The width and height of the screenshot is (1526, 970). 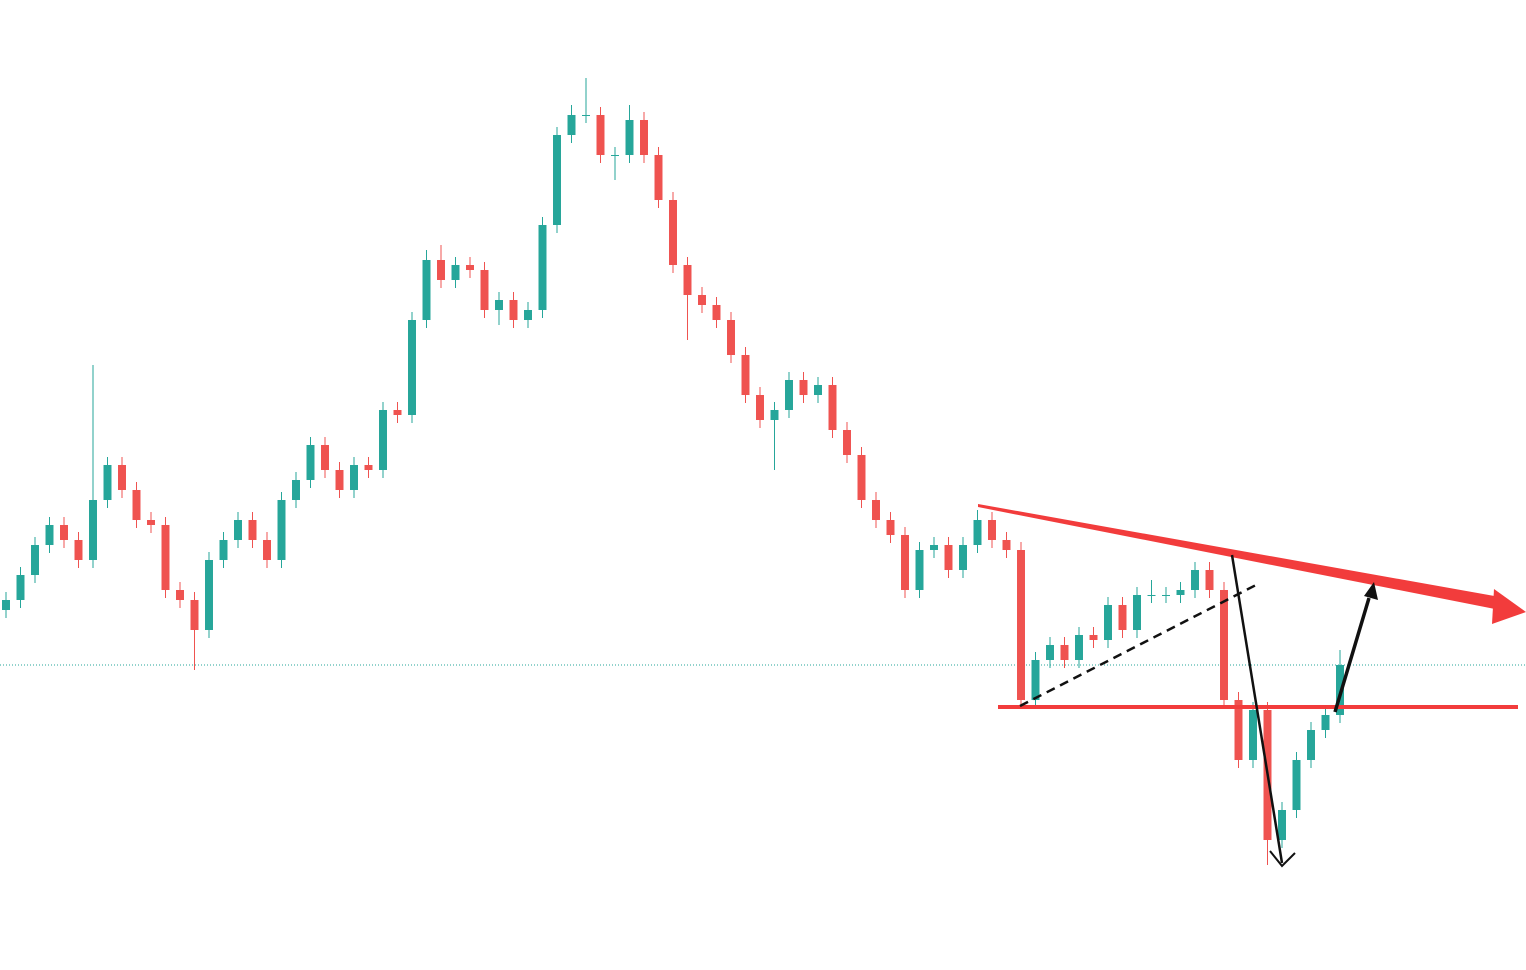 I want to click on trend-arrow-head, so click(x=1509, y=606).